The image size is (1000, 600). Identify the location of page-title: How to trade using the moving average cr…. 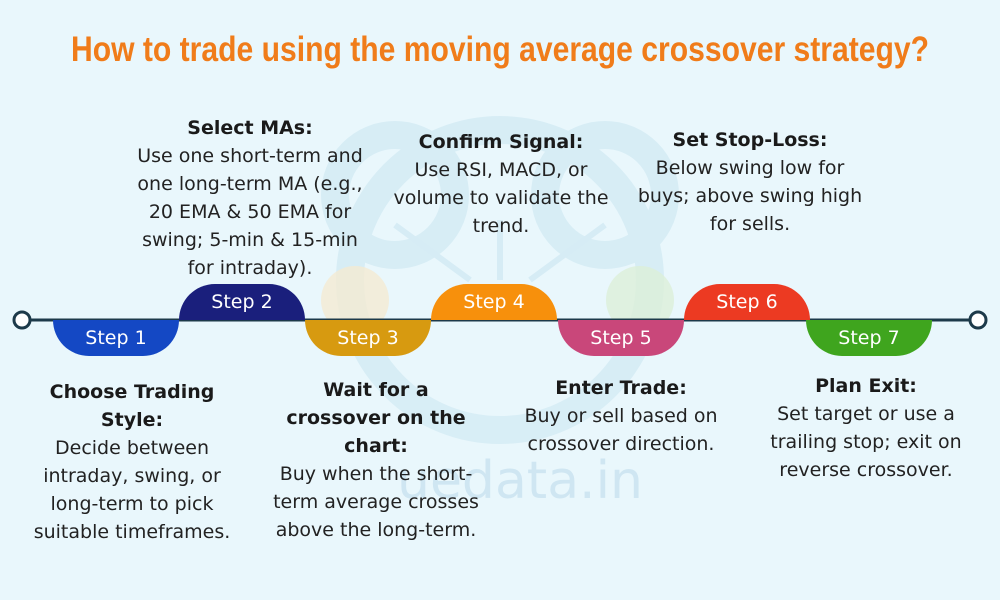
(500, 49).